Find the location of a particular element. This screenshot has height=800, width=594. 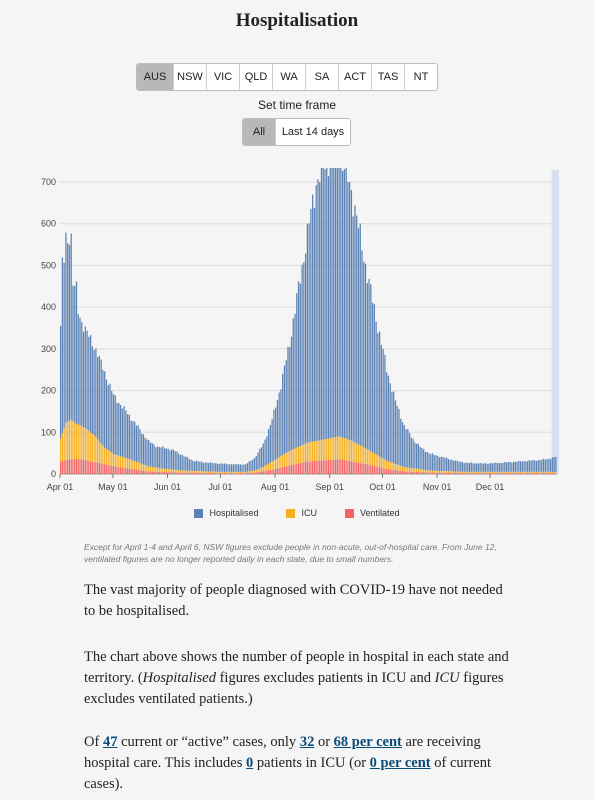

state-tab-qld: QLD is located at coordinates (256, 77).